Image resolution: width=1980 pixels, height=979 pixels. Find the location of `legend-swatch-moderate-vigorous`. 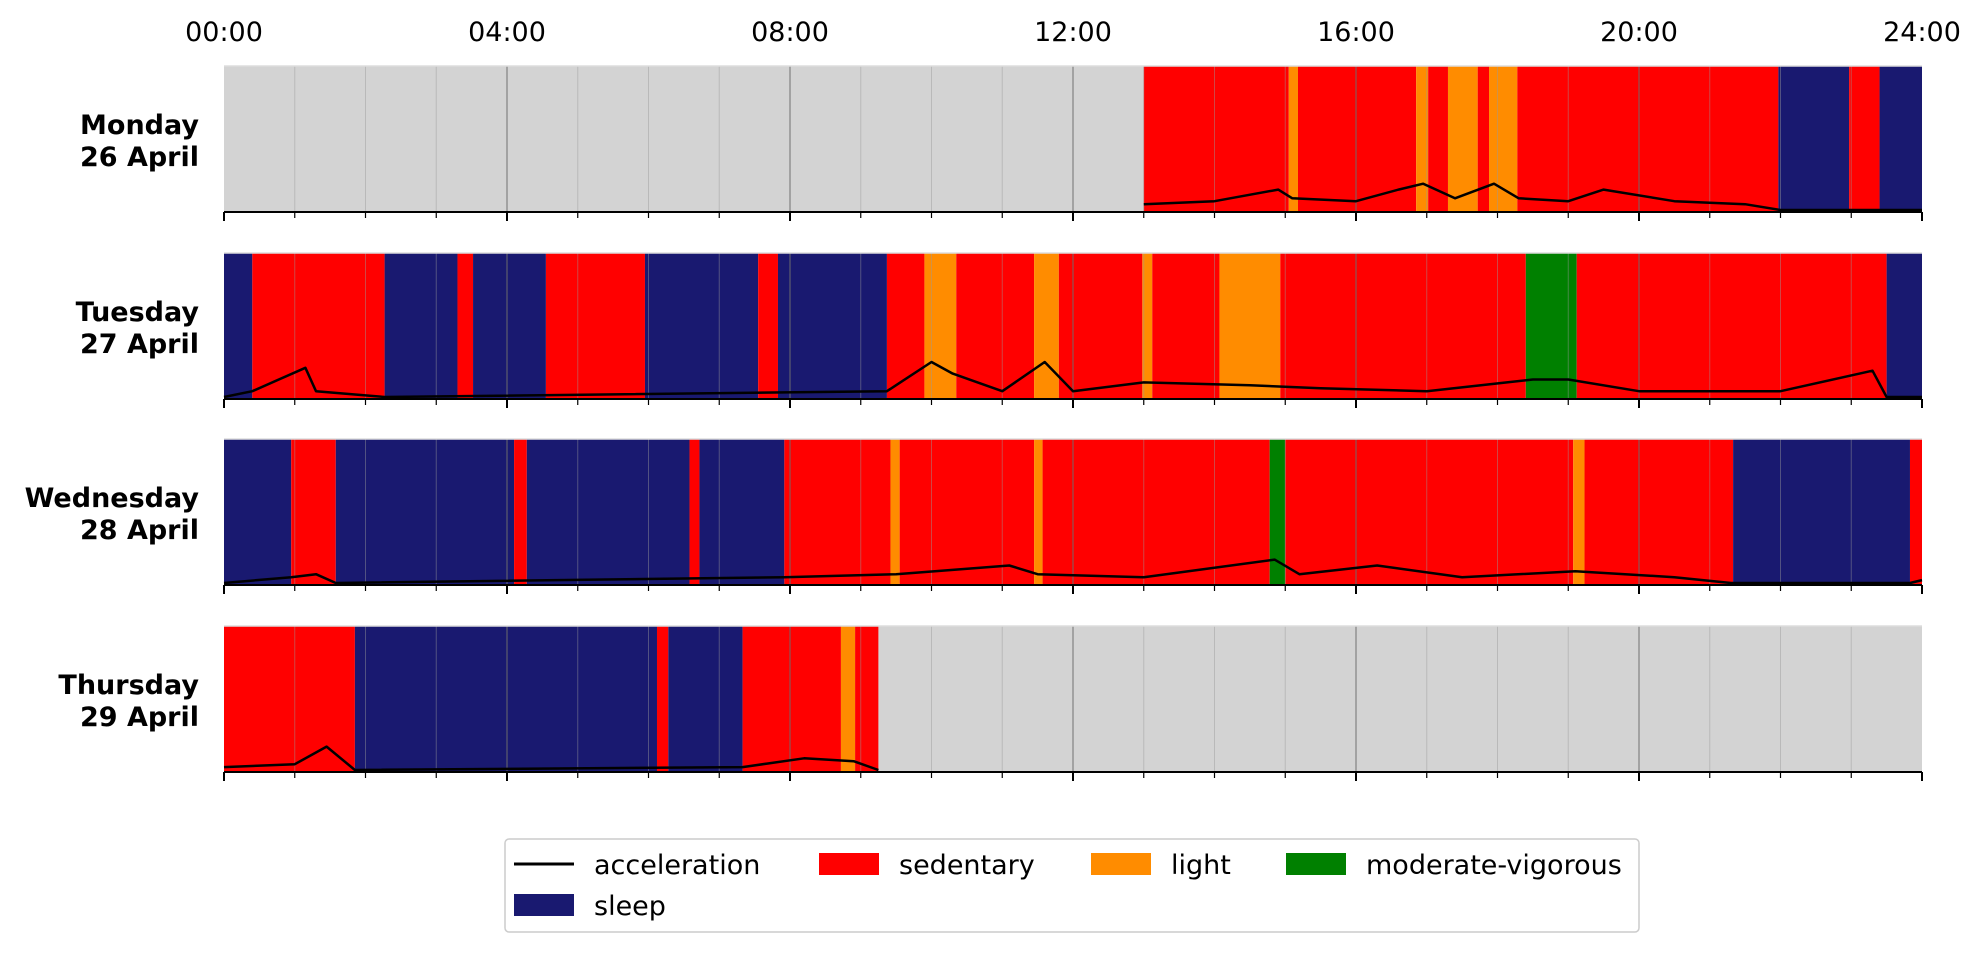

legend-swatch-moderate-vigorous is located at coordinates (1316, 864).